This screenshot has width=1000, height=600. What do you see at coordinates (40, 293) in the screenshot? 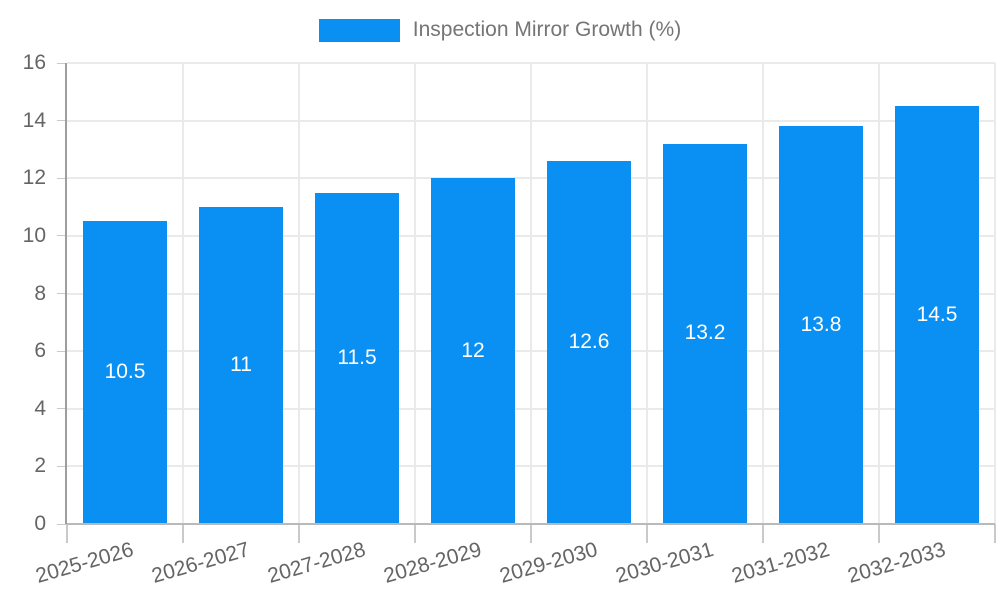
I see `y-axis-tick-label: 8` at bounding box center [40, 293].